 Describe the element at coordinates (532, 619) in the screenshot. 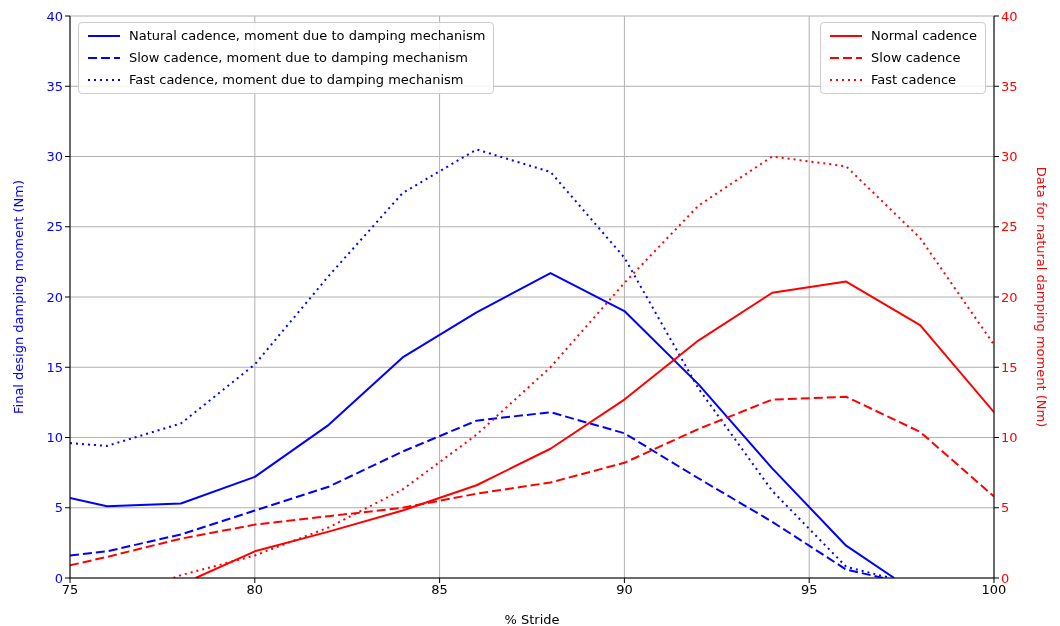

I see `x-axis-title: % Stride` at that location.